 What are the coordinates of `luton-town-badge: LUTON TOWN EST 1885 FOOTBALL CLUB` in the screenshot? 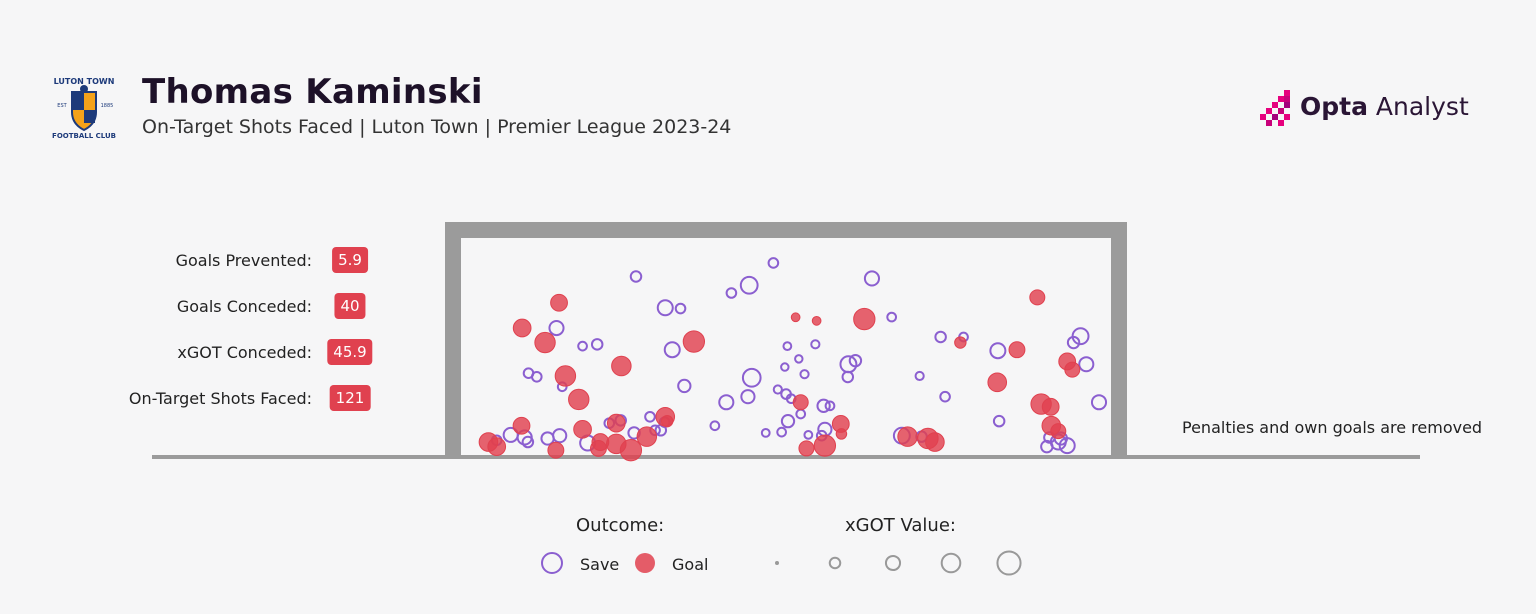 It's located at (84, 108).